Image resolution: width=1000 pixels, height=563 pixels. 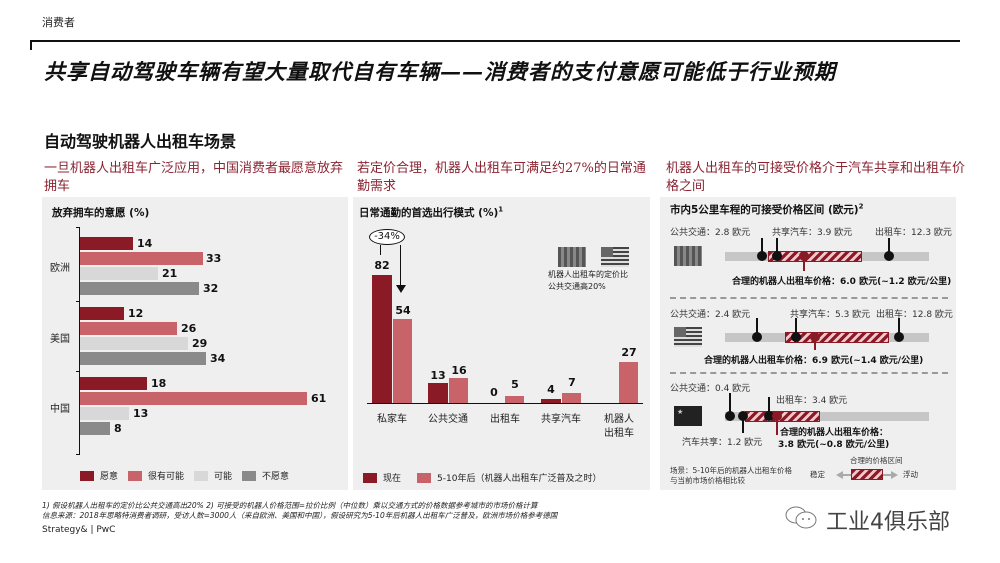 What do you see at coordinates (888, 522) in the screenshot?
I see `watermark: 工业4俱乐部` at bounding box center [888, 522].